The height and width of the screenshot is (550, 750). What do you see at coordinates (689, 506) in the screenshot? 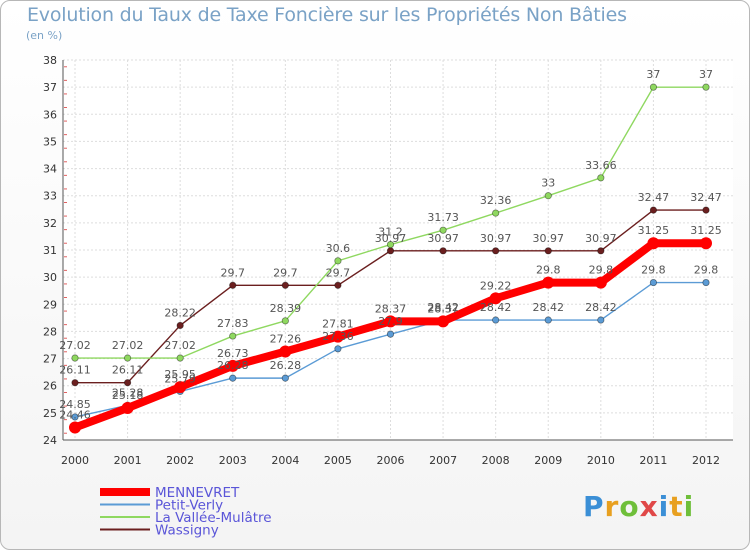
I see `logo-letter: i` at bounding box center [689, 506].